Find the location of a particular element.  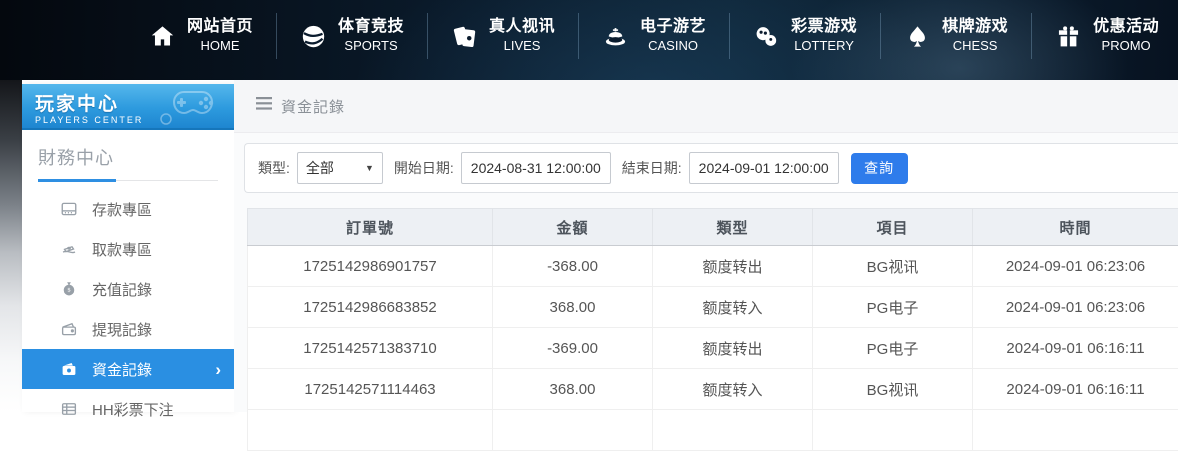

nav-item-promo: 优惠活动 PROMO is located at coordinates (1104, 36).